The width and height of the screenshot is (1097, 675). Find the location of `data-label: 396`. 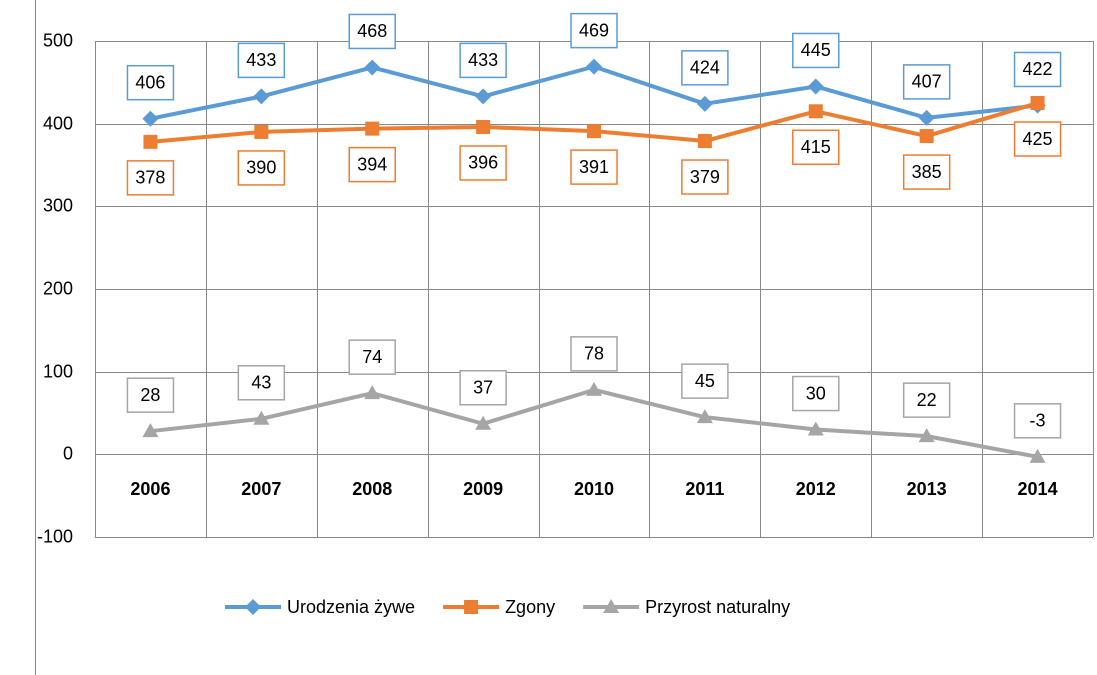

data-label: 396 is located at coordinates (483, 163).